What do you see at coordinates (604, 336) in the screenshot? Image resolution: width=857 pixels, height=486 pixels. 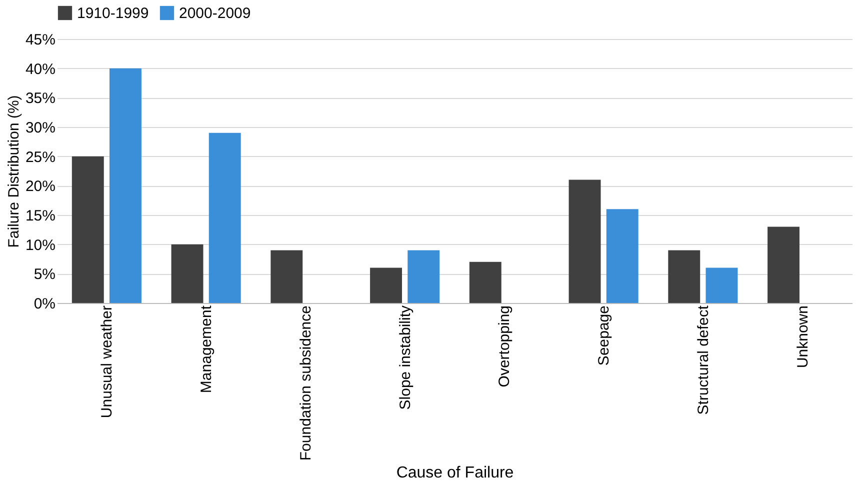 I see `x-tick-label: Seepage` at bounding box center [604, 336].